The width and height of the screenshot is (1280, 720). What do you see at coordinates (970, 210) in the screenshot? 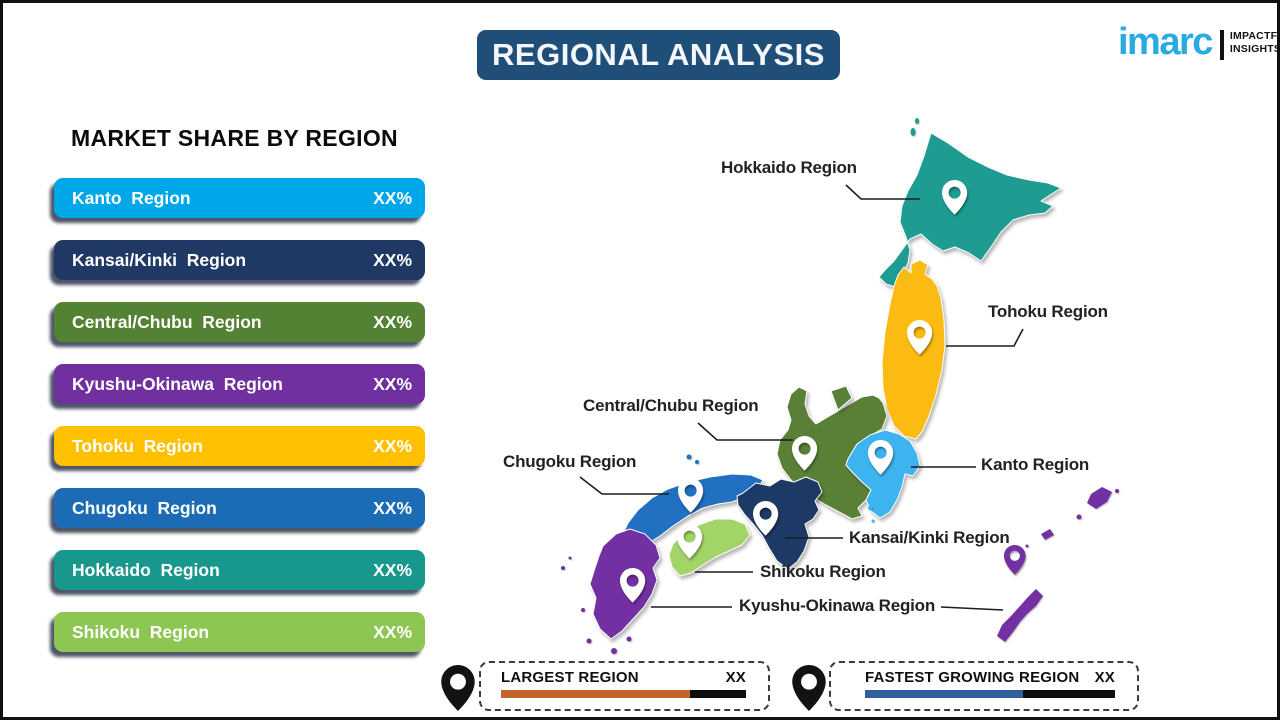
I see `hokkaido-region-shape` at bounding box center [970, 210].